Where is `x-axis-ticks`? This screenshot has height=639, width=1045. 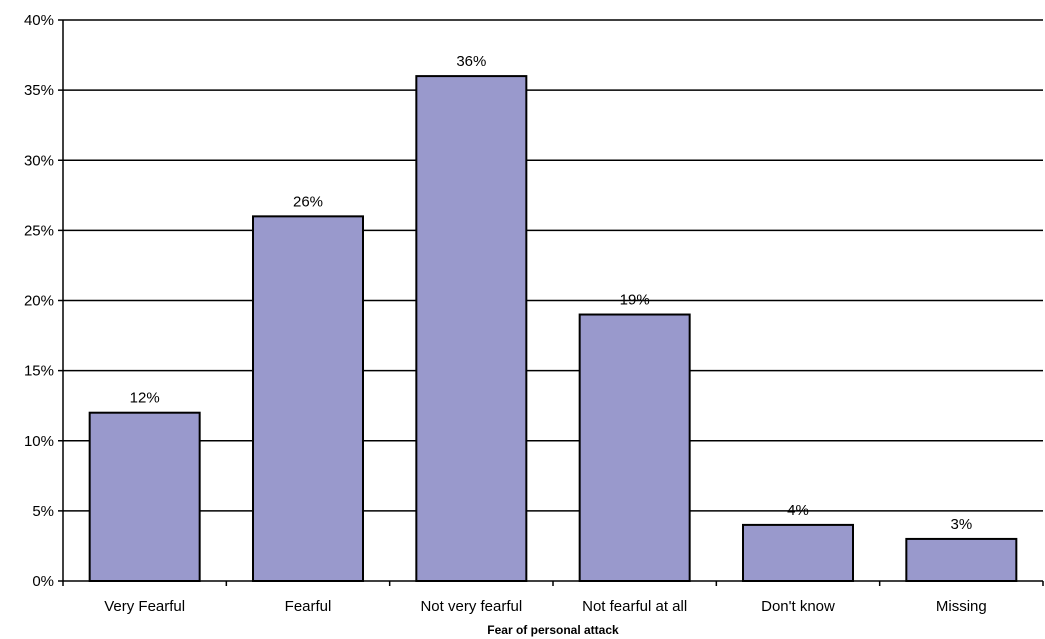
x-axis-ticks is located at coordinates (553, 583).